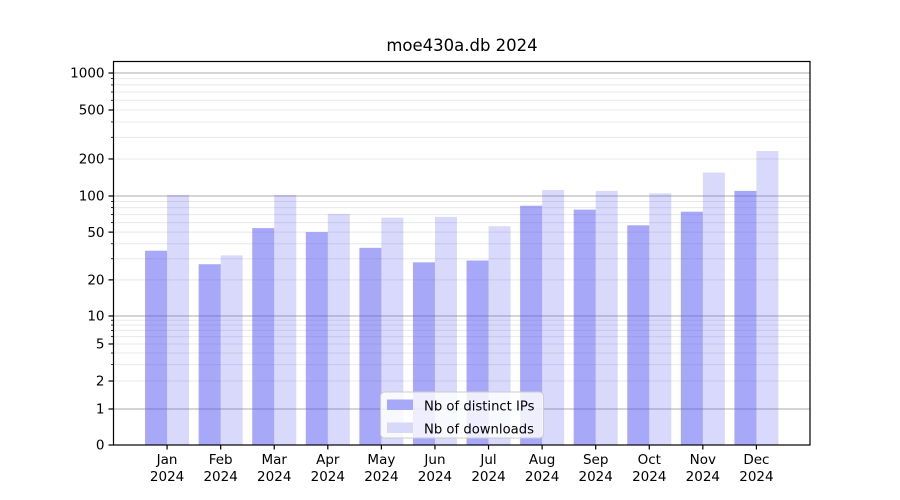 The image size is (900, 500). I want to click on y-tick-label: 5, so click(100, 345).